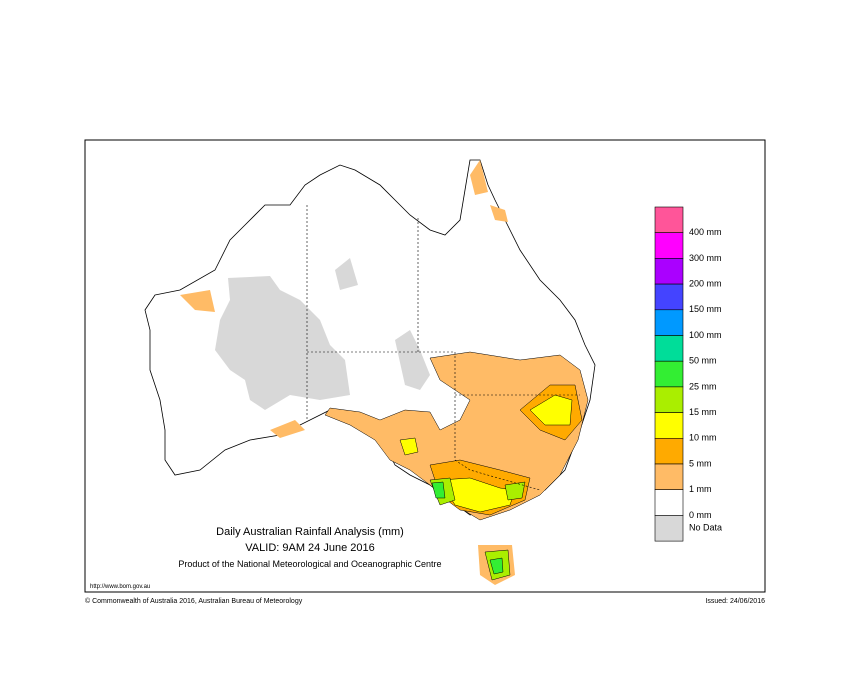  What do you see at coordinates (120, 587) in the screenshot?
I see `url: http://www.bom.gov.au` at bounding box center [120, 587].